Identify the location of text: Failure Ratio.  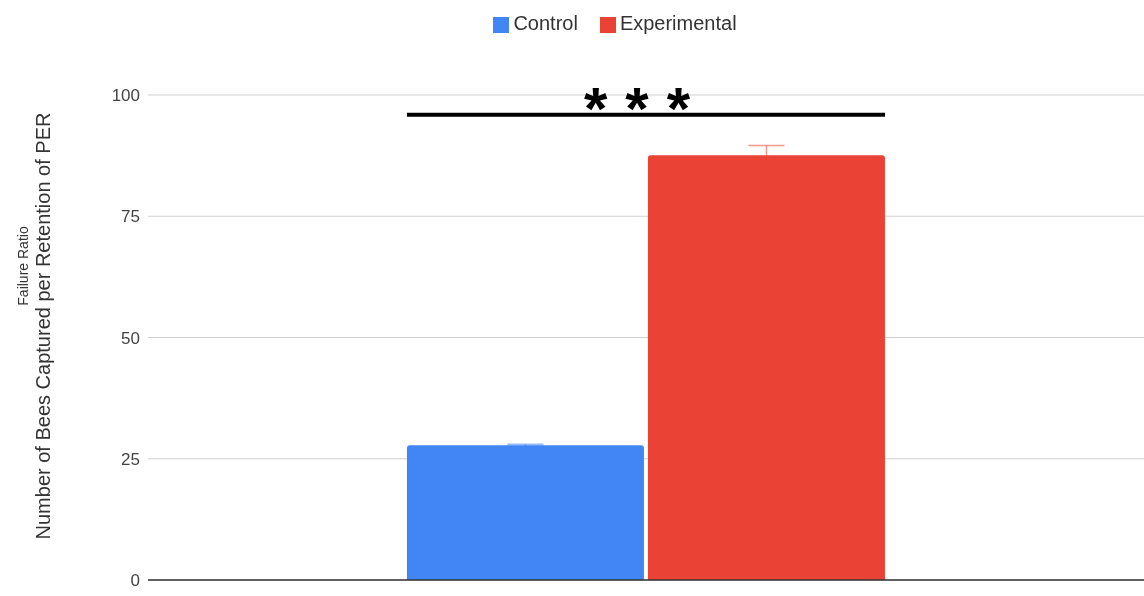
(23, 266).